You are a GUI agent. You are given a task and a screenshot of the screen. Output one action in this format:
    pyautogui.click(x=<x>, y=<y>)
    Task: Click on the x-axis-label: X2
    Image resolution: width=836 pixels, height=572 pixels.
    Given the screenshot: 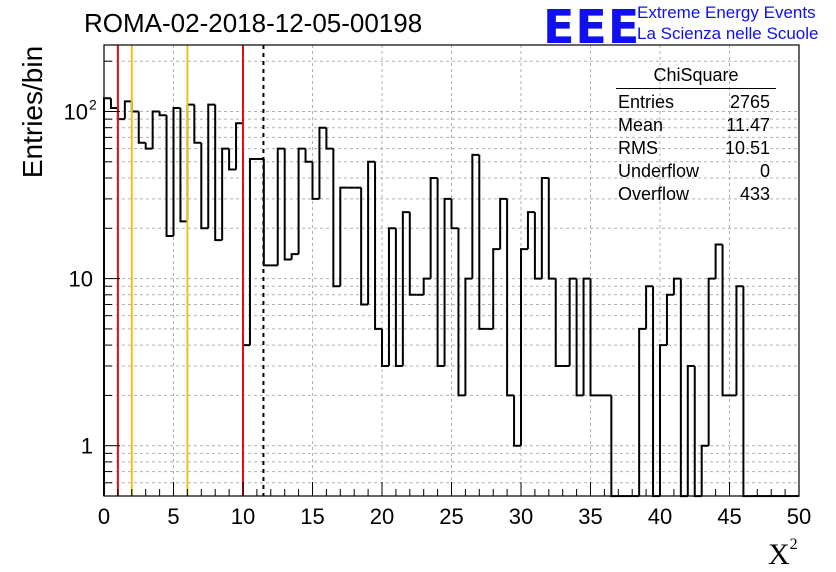 What is the action you would take?
    pyautogui.click(x=783, y=554)
    